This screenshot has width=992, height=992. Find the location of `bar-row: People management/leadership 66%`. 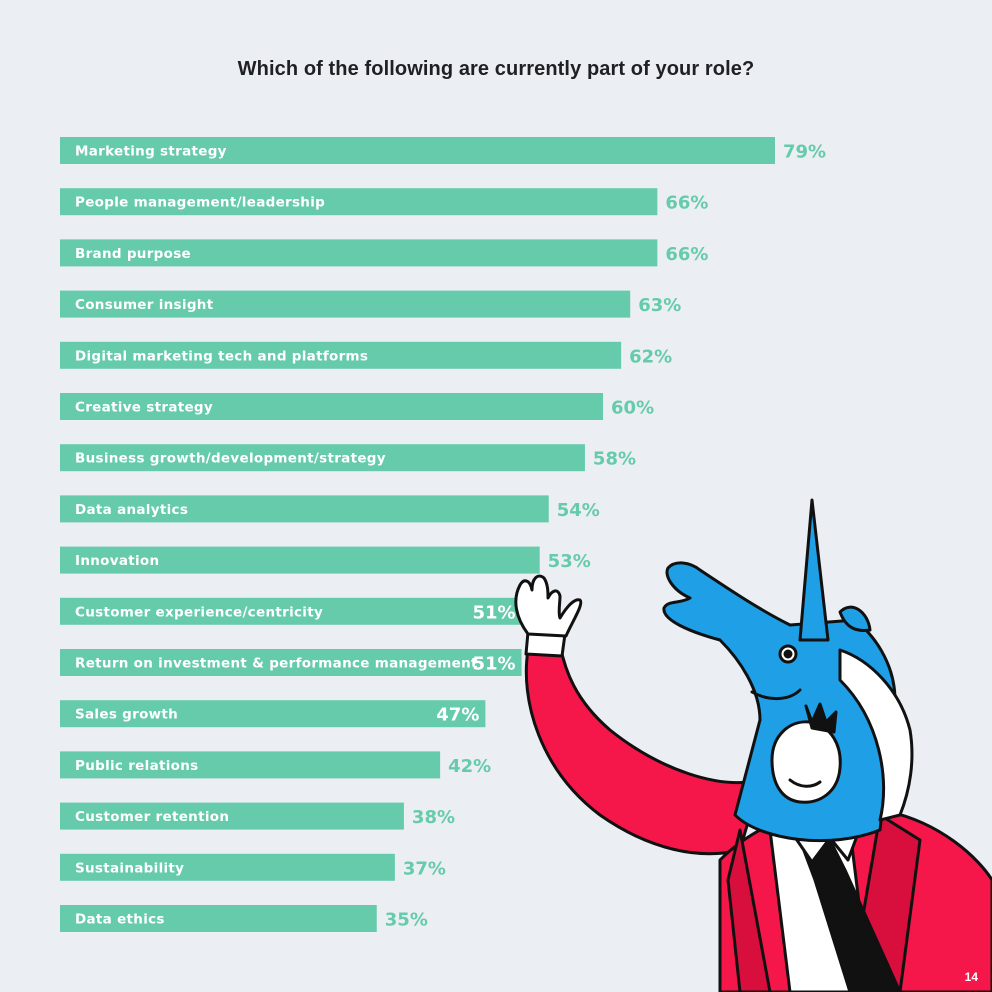

bar-row: People management/leadership 66% is located at coordinates (384, 202).